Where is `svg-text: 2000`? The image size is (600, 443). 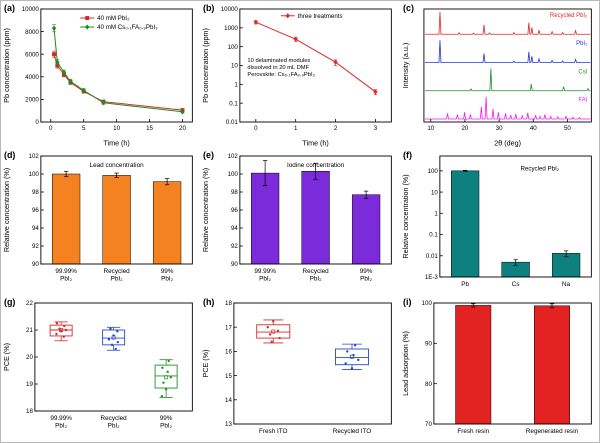
svg-text: 2000 is located at coordinates (32, 100).